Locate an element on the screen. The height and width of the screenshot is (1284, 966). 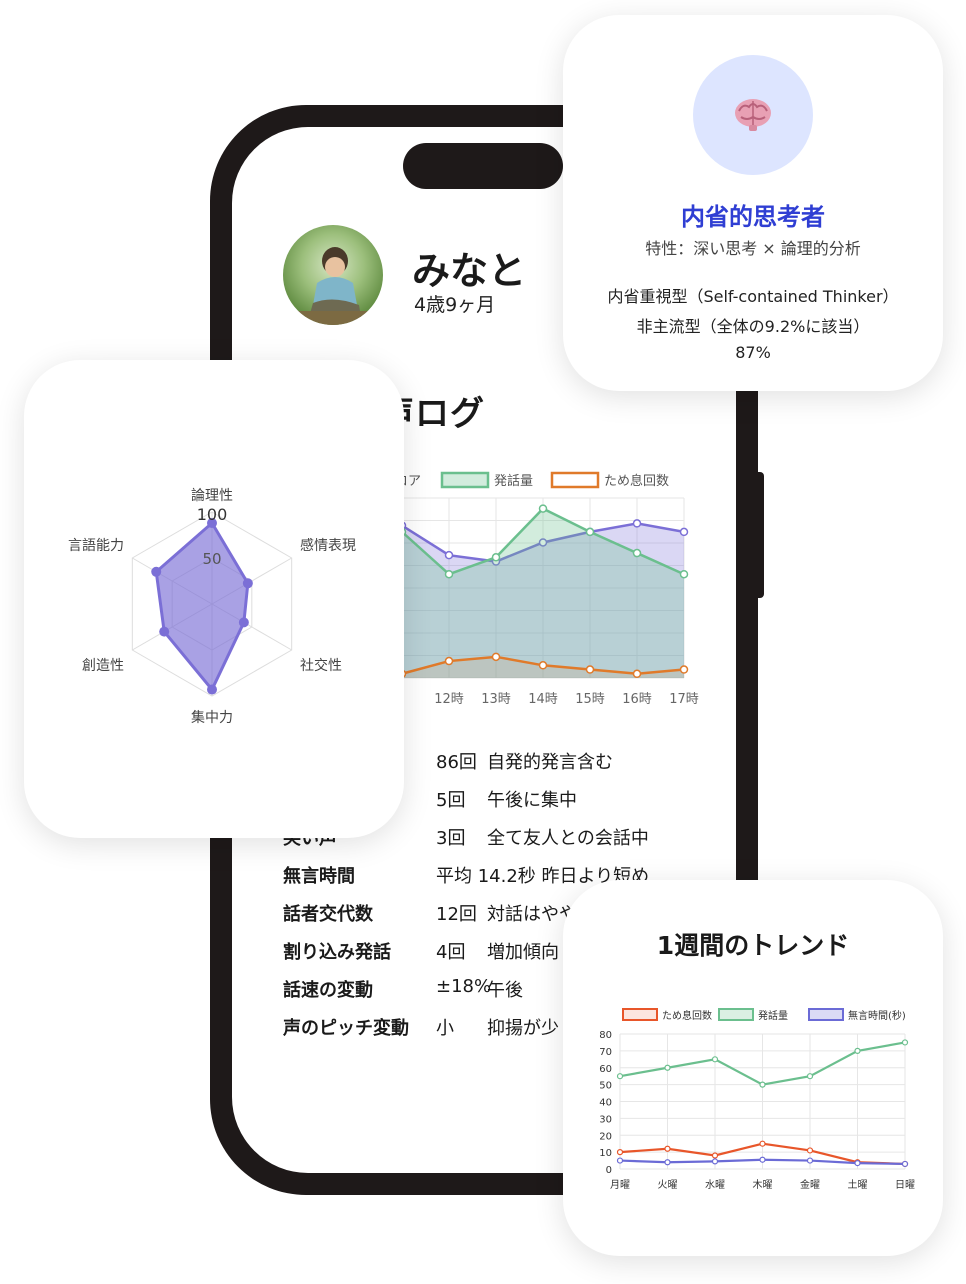
table-row-note: 午後 is located at coordinates (505, 990).